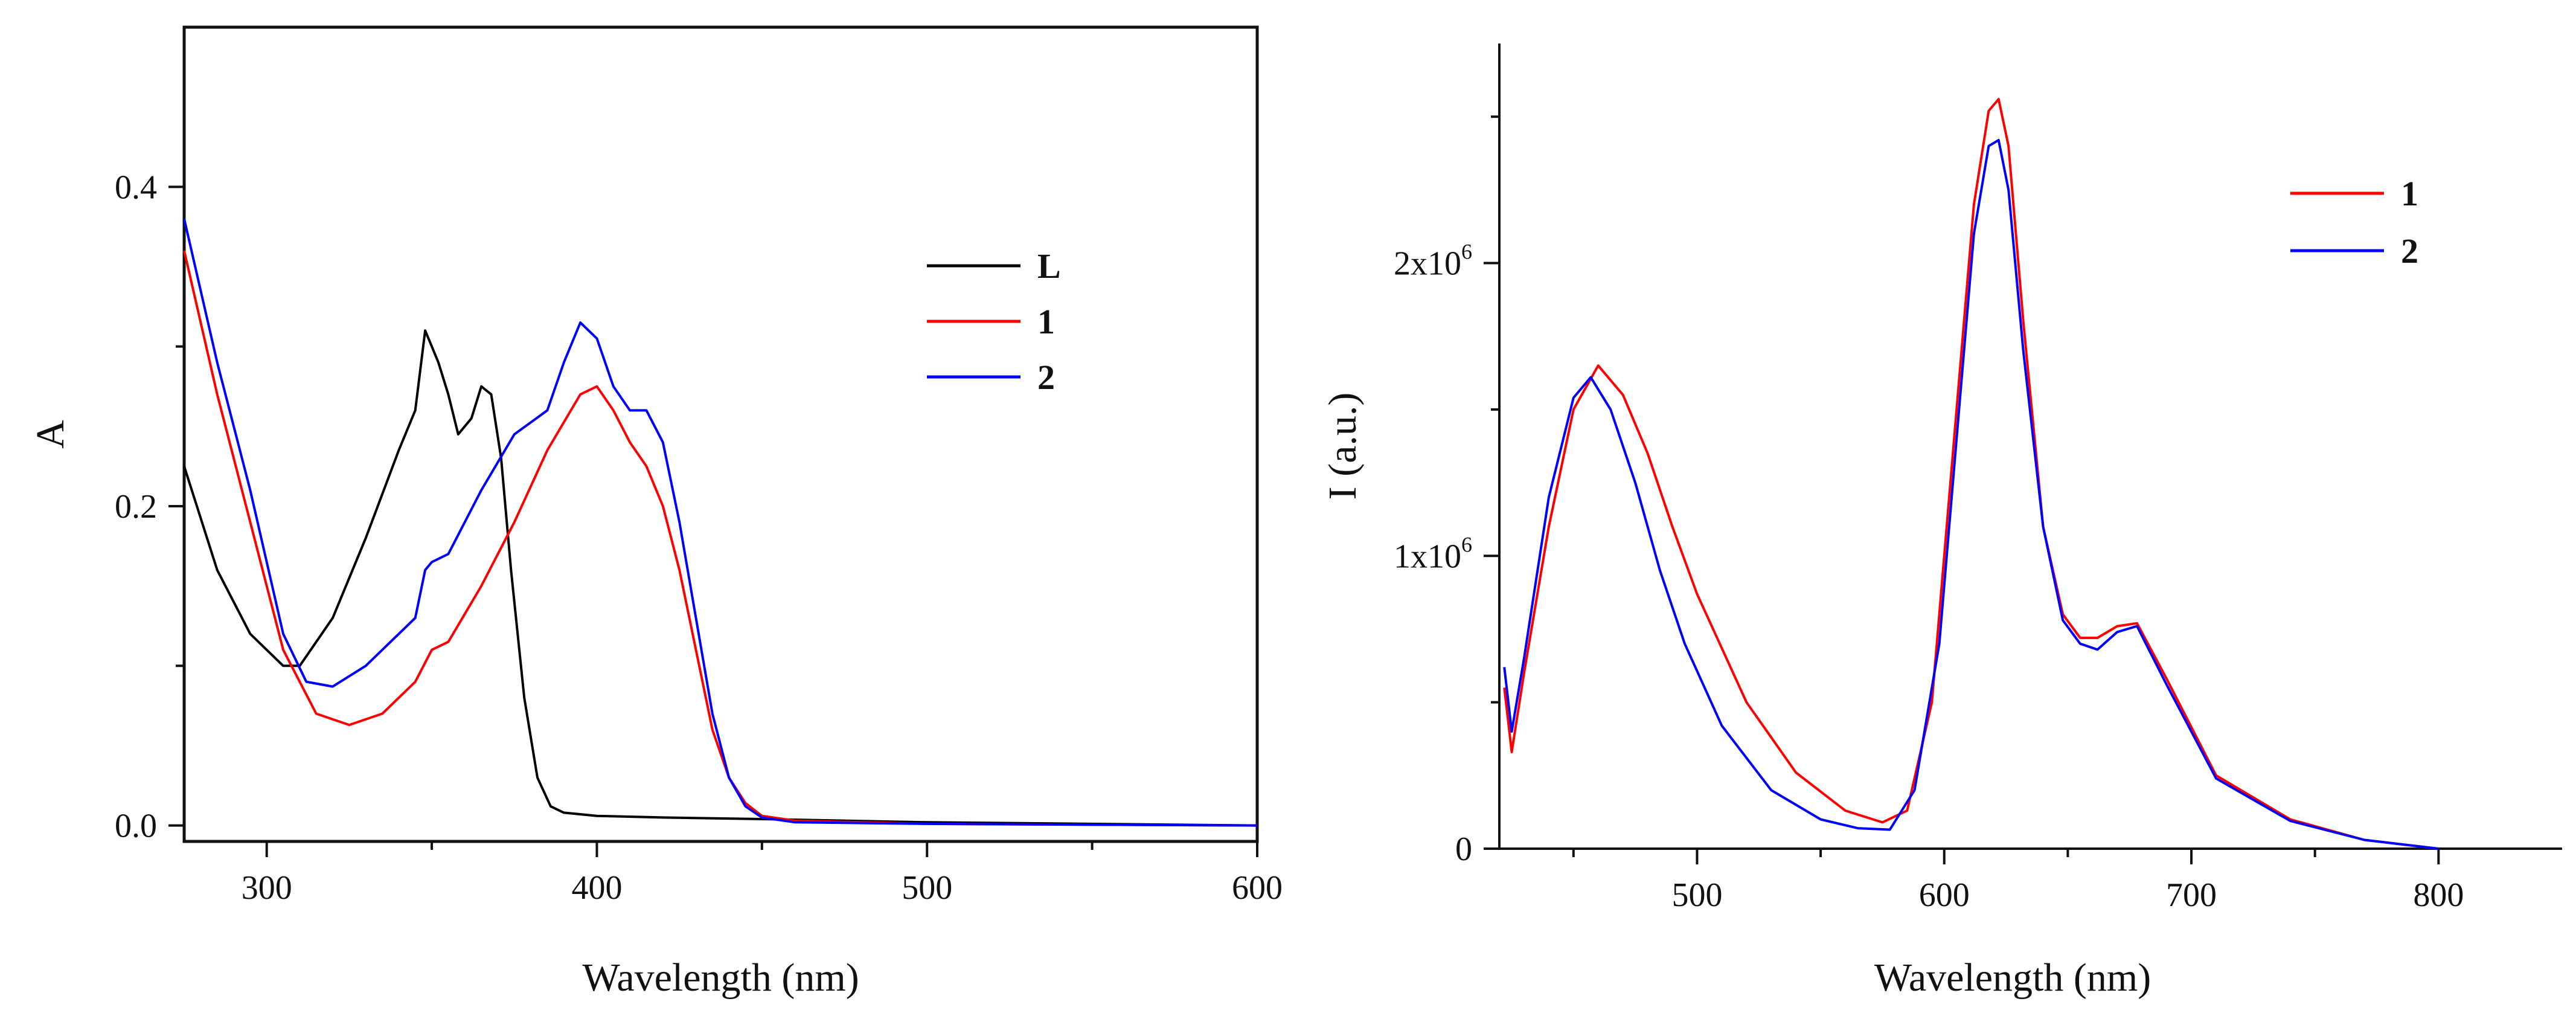  What do you see at coordinates (136, 187) in the screenshot?
I see `y-tick-label: 0.4` at bounding box center [136, 187].